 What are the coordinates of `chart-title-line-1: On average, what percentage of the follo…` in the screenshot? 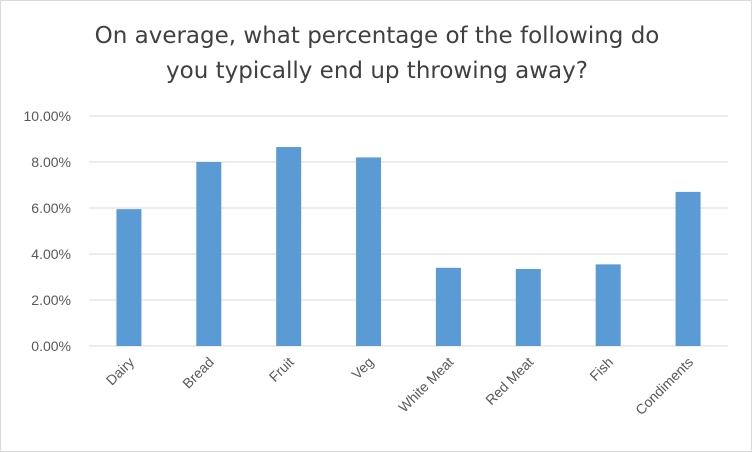 It's located at (377, 36).